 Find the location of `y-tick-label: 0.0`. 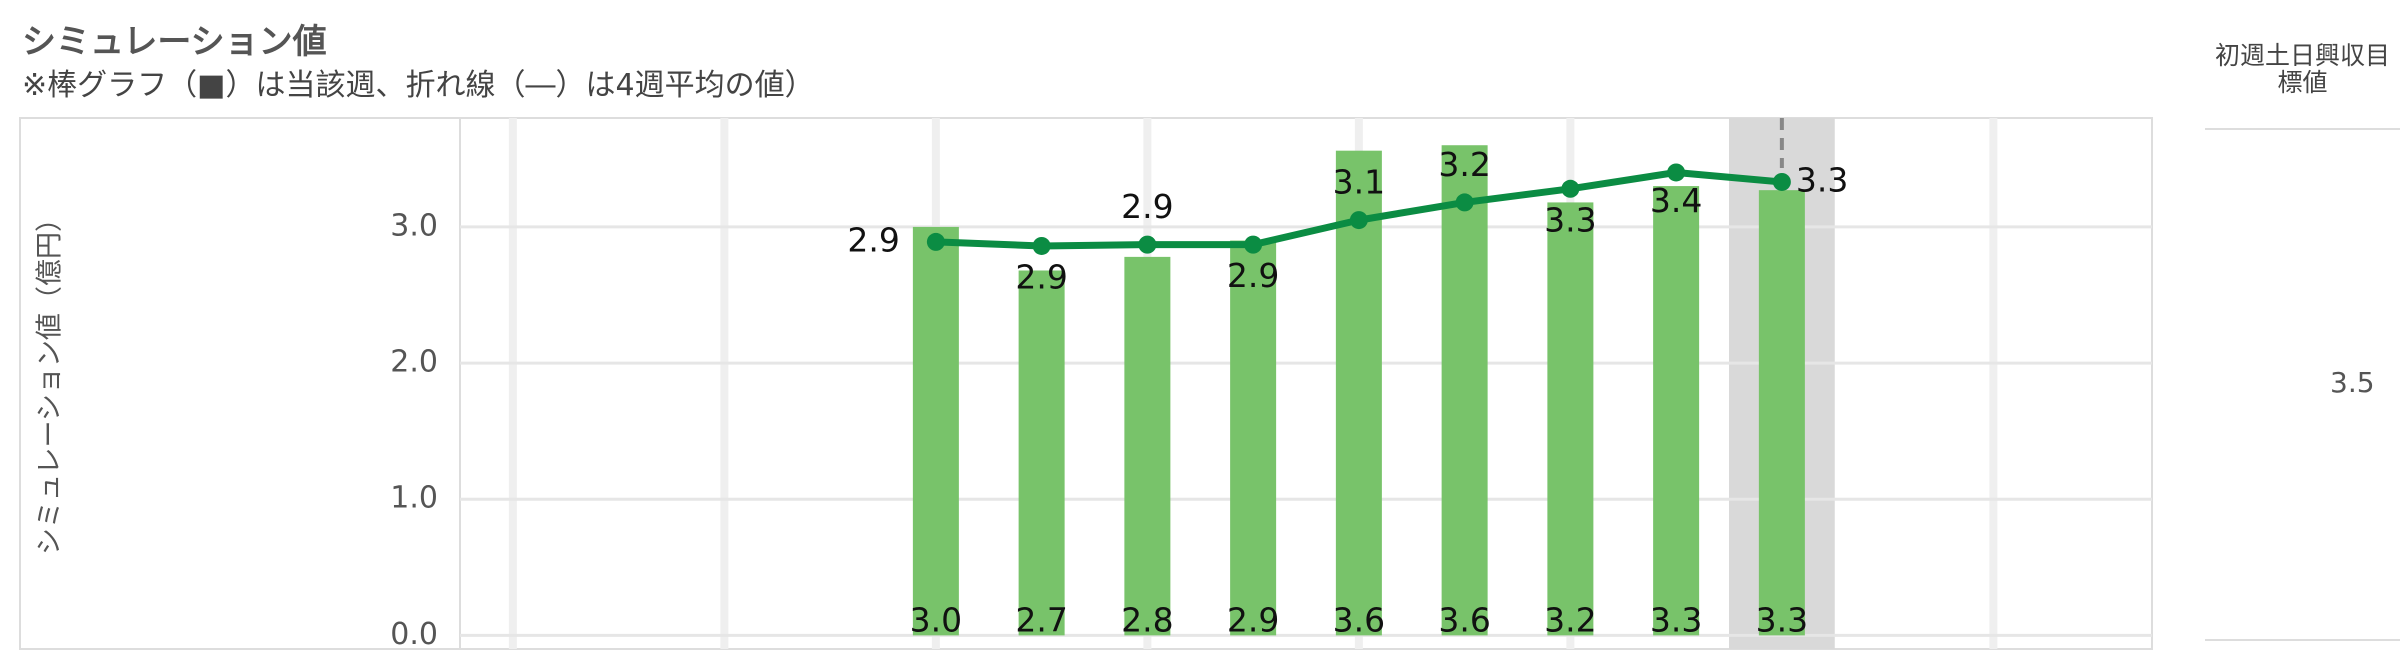

y-tick-label: 0.0 is located at coordinates (414, 634).